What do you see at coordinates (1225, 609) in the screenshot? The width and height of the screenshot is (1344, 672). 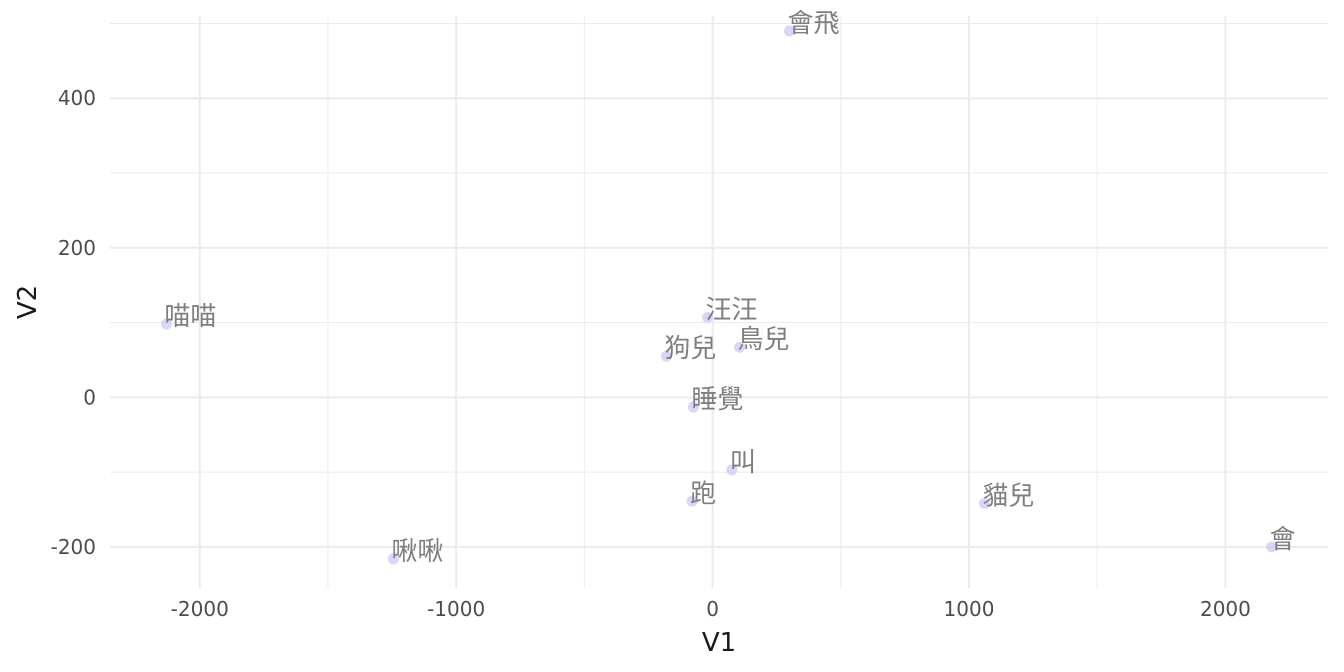 I see `x-tick-label: 2000` at bounding box center [1225, 609].